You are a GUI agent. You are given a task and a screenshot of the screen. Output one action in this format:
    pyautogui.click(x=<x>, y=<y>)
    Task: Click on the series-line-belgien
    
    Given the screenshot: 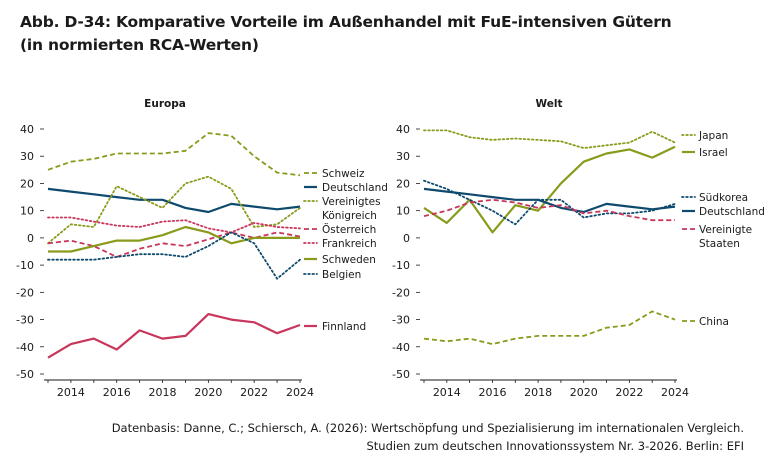 What is the action you would take?
    pyautogui.click(x=174, y=255)
    